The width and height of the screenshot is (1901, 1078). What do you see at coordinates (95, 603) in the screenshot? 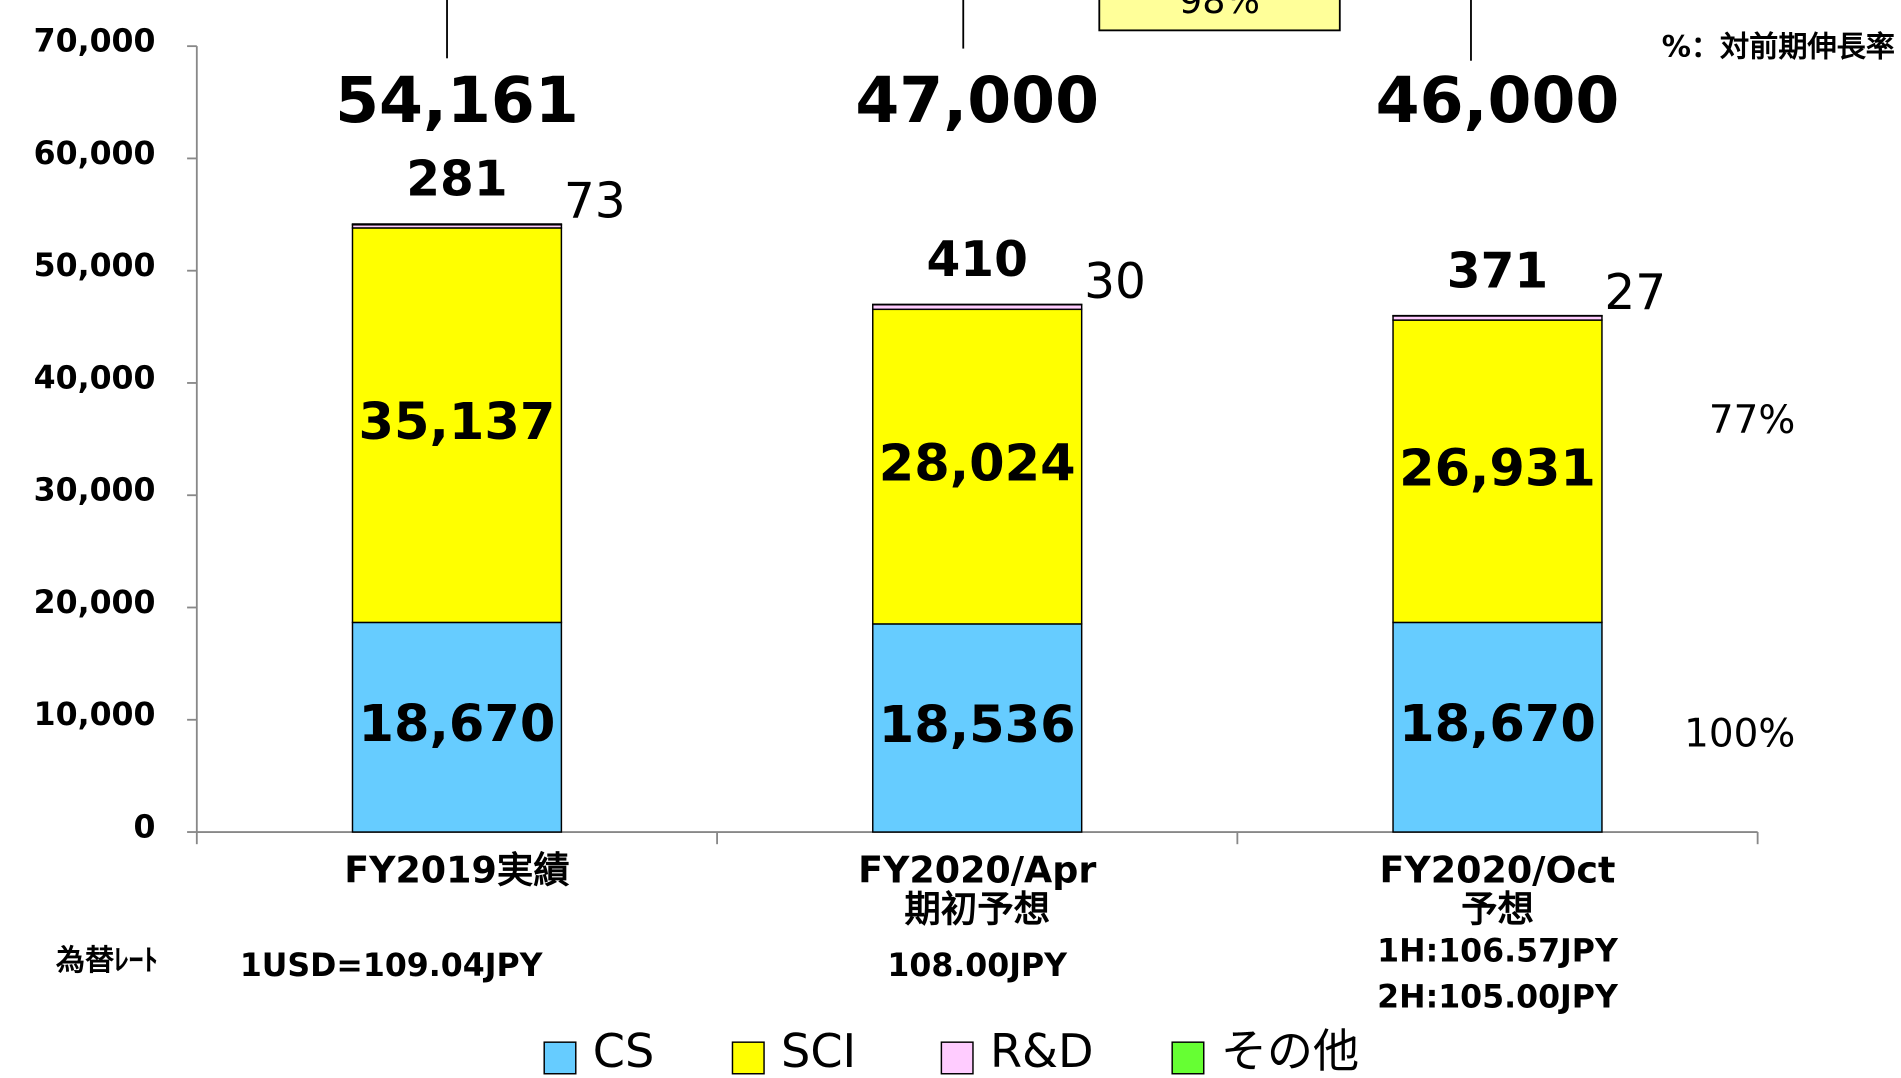
I see `y-tick-label: 20,000` at bounding box center [95, 603].